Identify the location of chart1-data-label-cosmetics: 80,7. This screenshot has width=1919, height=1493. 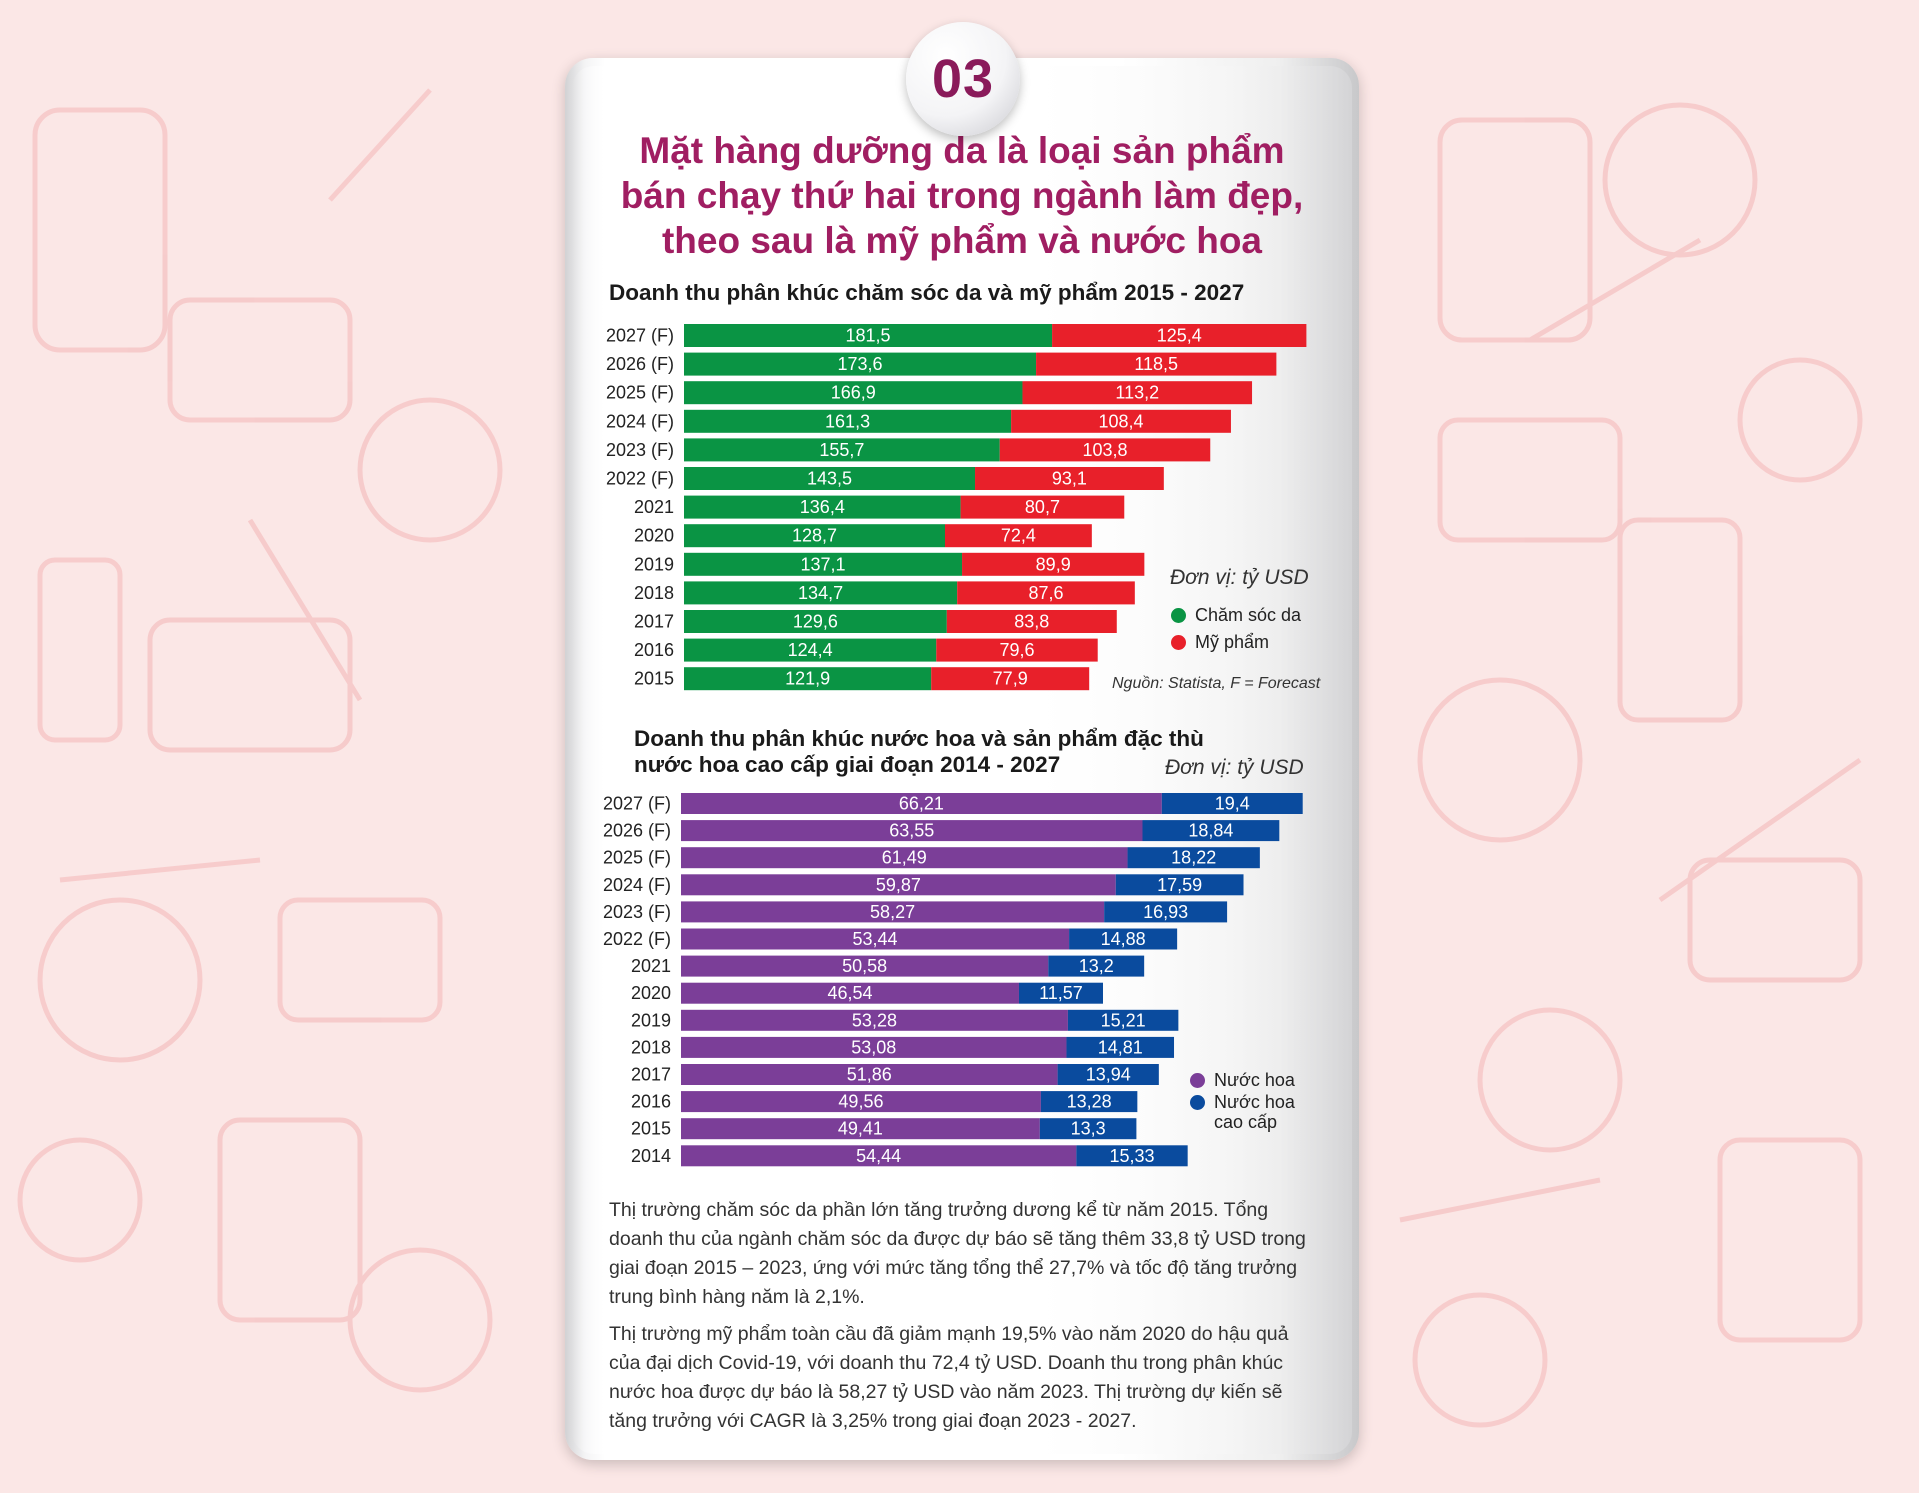
(1042, 507).